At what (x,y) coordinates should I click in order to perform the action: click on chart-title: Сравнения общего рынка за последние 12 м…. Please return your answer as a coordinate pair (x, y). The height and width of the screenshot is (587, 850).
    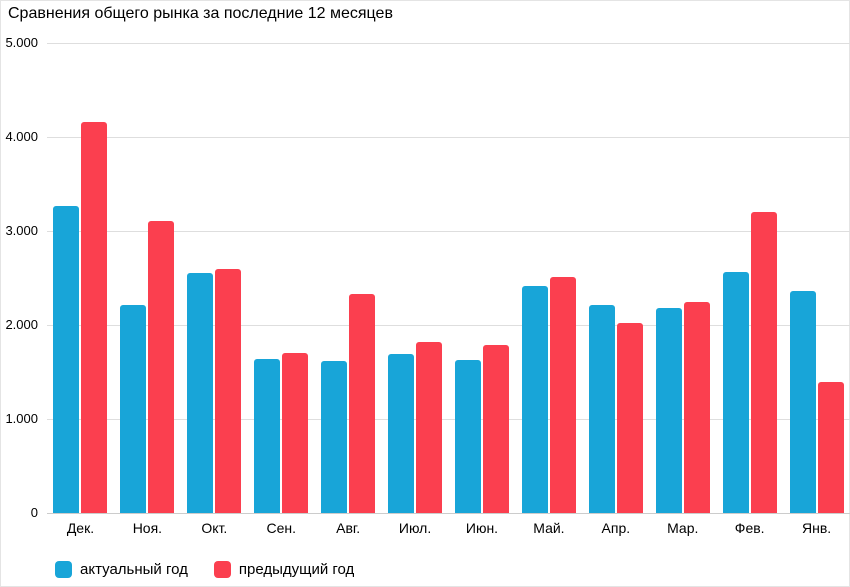
    Looking at the image, I should click on (200, 13).